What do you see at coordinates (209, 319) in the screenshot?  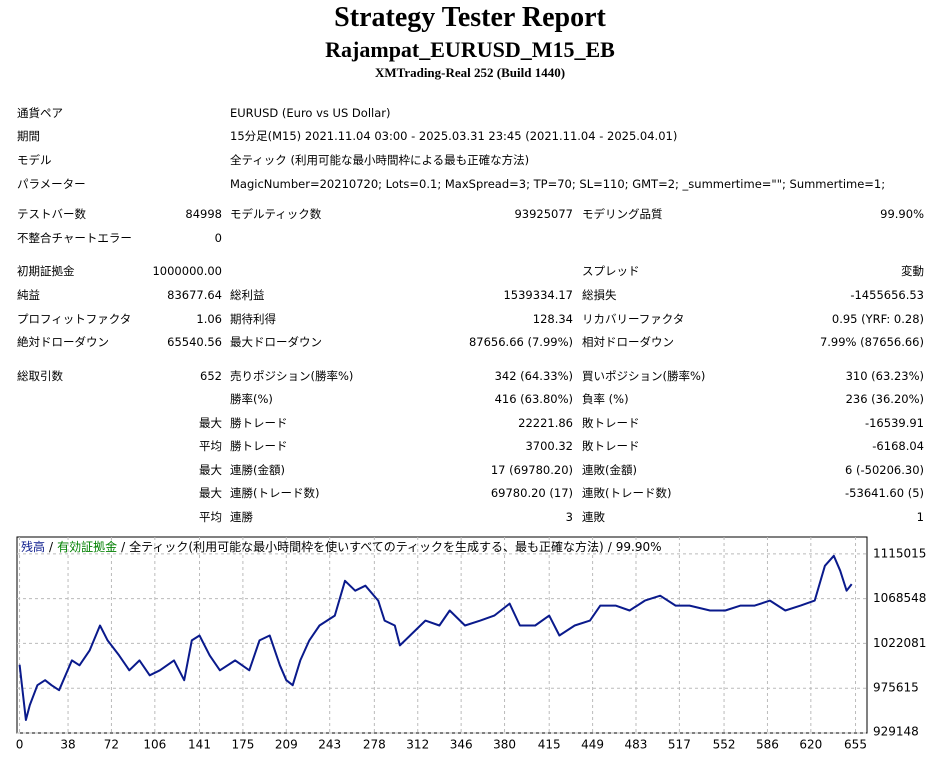 I see `stat-value: 1.06` at bounding box center [209, 319].